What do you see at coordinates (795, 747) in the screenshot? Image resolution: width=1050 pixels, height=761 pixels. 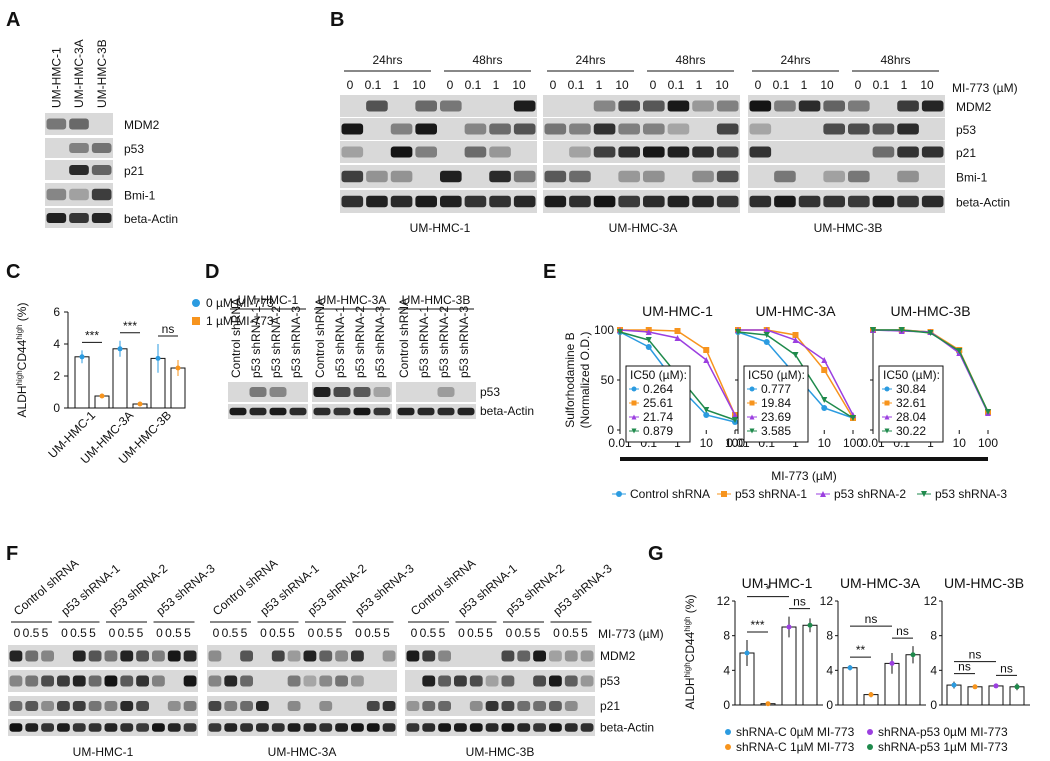 I see `legend-label: shRNA-C 1µM MI-773` at bounding box center [795, 747].